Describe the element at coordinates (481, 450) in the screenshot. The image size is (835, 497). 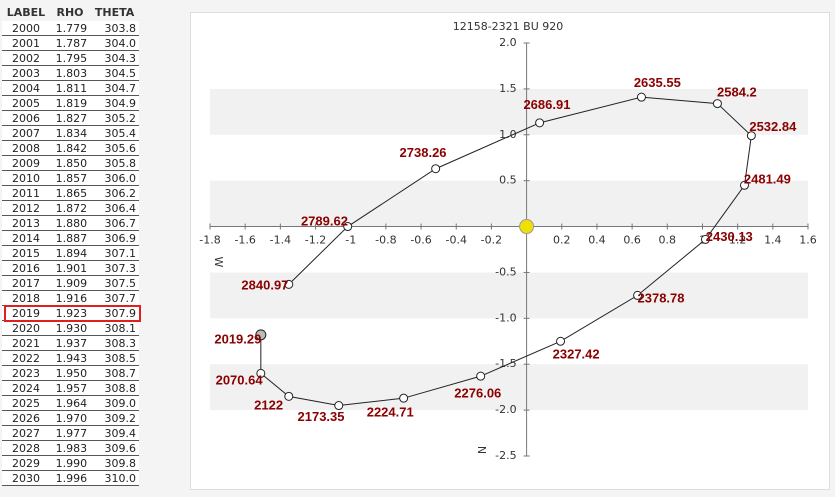
I see `y-axis-label: N` at that location.